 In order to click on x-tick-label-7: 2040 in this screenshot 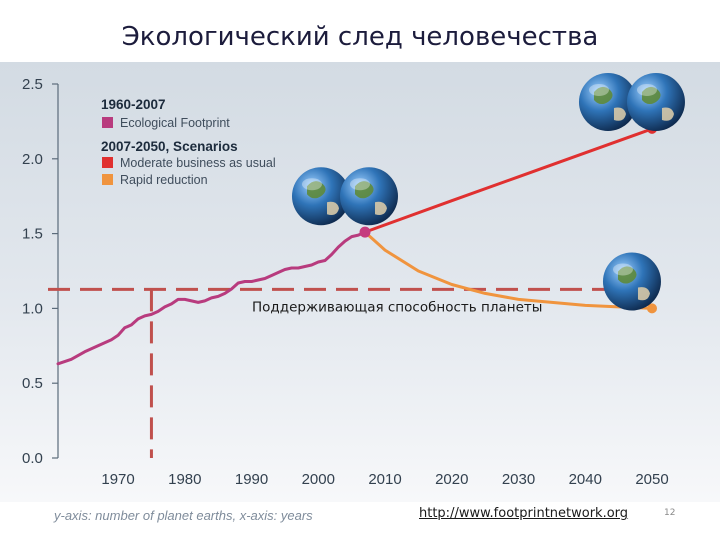, I will do `click(585, 479)`.